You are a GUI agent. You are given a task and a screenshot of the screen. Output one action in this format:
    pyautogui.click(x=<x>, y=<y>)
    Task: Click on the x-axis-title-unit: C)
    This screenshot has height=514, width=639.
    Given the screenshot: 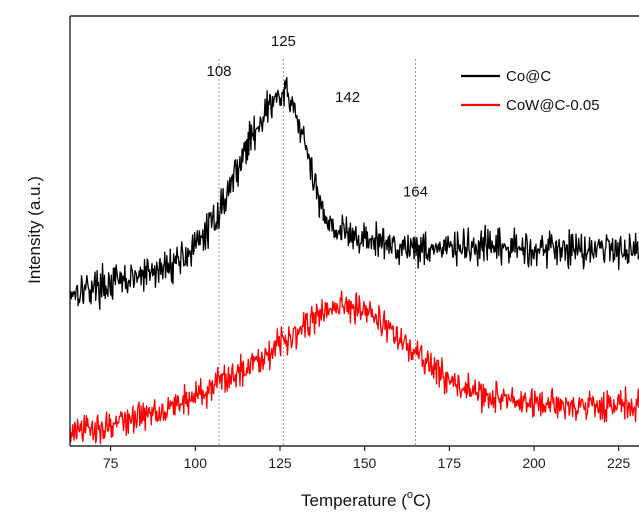 What is the action you would take?
    pyautogui.click(x=422, y=500)
    